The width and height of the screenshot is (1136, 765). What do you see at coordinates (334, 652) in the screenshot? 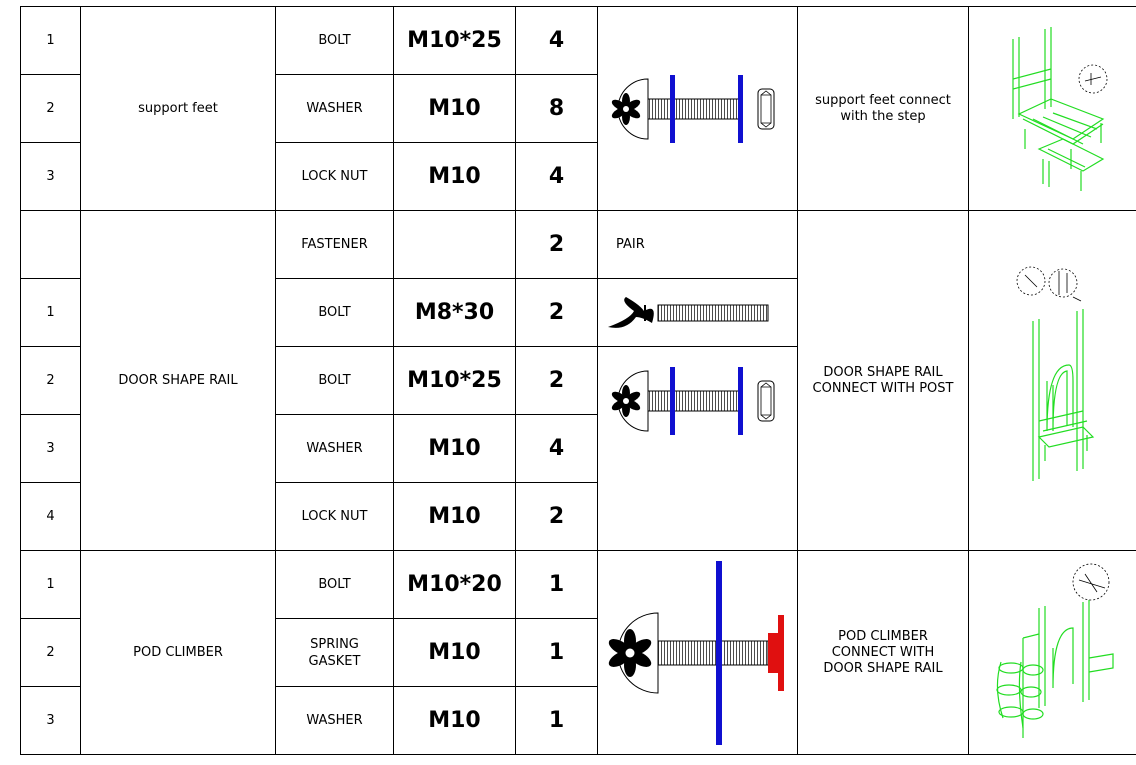
I see `part: SPRING GASKET` at bounding box center [334, 652].